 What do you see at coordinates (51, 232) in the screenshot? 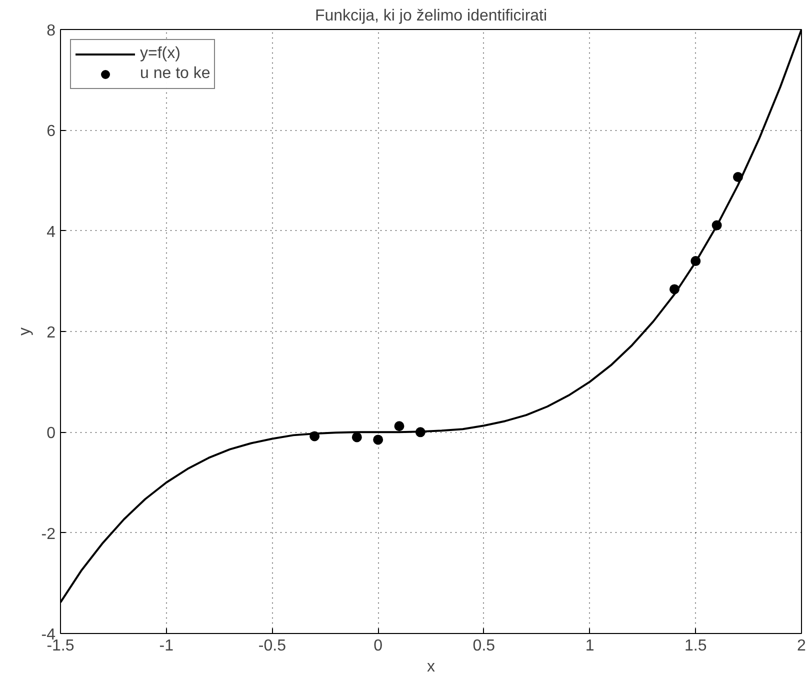
I see `y-tick-label: 4` at bounding box center [51, 232].